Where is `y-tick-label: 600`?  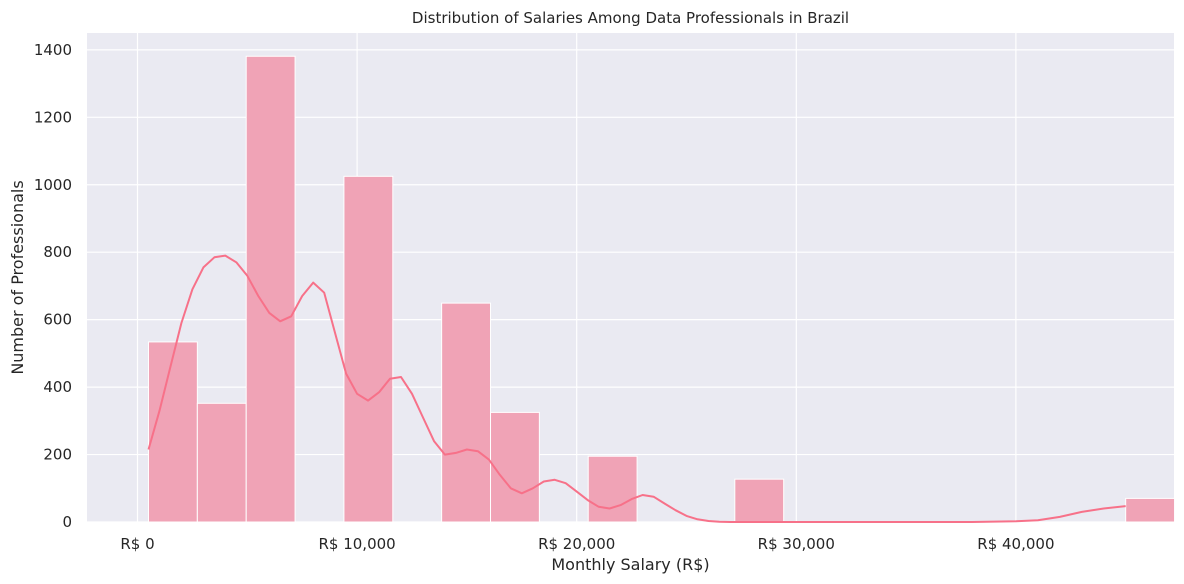 y-tick-label: 600 is located at coordinates (57, 320).